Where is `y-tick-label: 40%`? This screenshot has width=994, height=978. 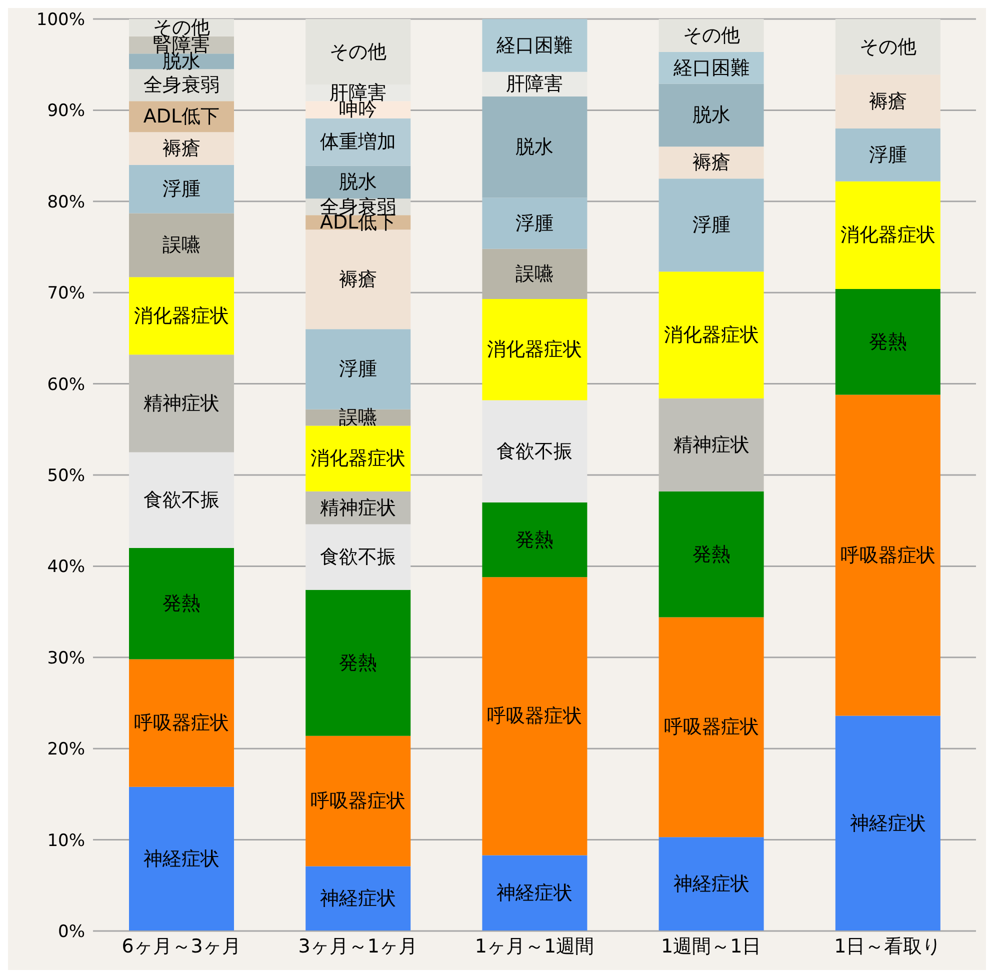 y-tick-label: 40% is located at coordinates (66, 567).